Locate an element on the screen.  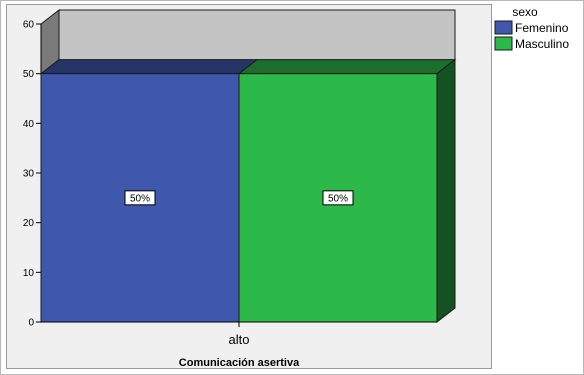
x-tick-label: alto is located at coordinates (239, 339).